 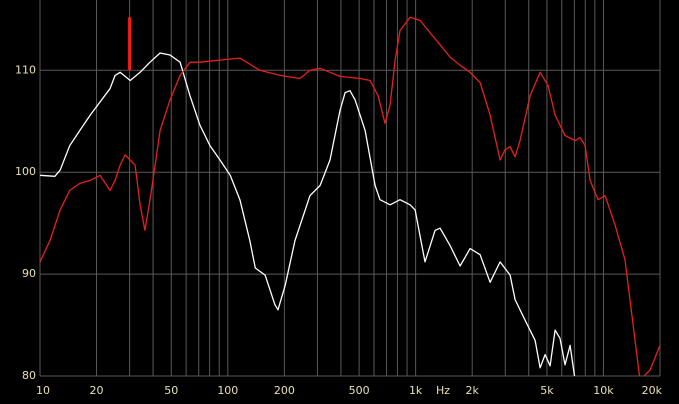 I want to click on y-tick-label: 110, so click(x=25, y=69).